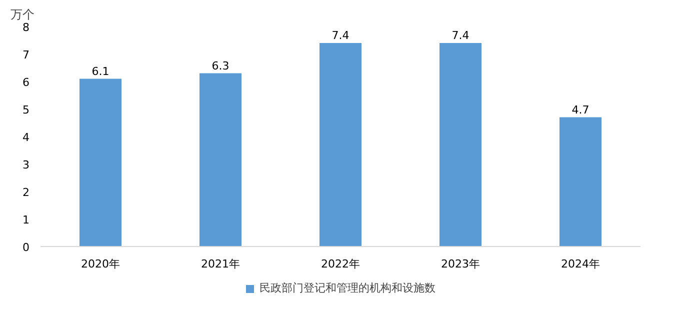 The image size is (700, 335). What do you see at coordinates (26, 165) in the screenshot?
I see `y-tick-label: 3` at bounding box center [26, 165].